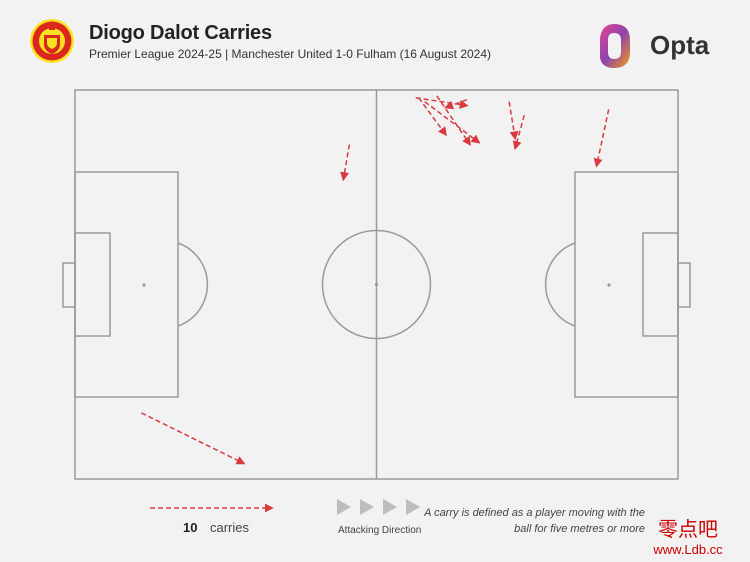 This screenshot has height=562, width=750. What do you see at coordinates (230, 527) in the screenshot?
I see `carry-count-label: carries` at bounding box center [230, 527].